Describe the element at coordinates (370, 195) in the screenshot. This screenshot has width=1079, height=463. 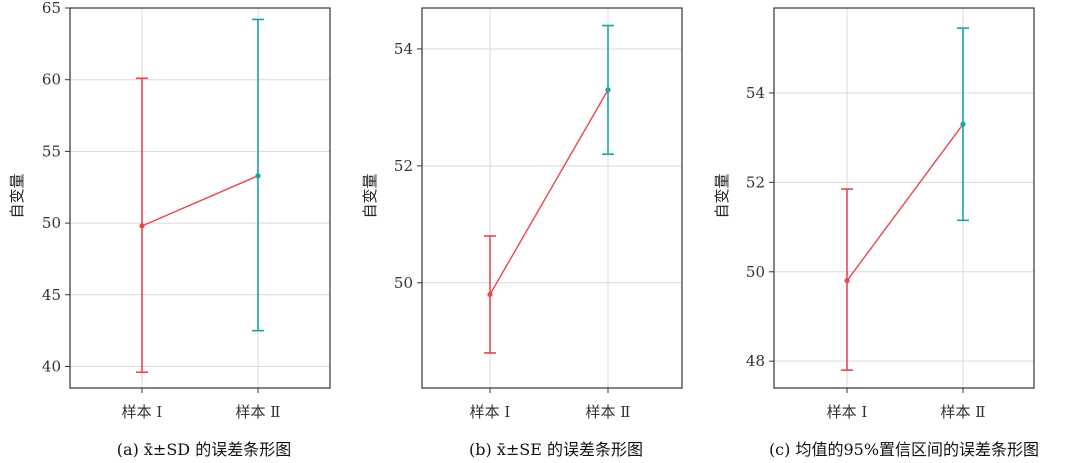
I see `panel-b-ylabel: 自变量` at that location.